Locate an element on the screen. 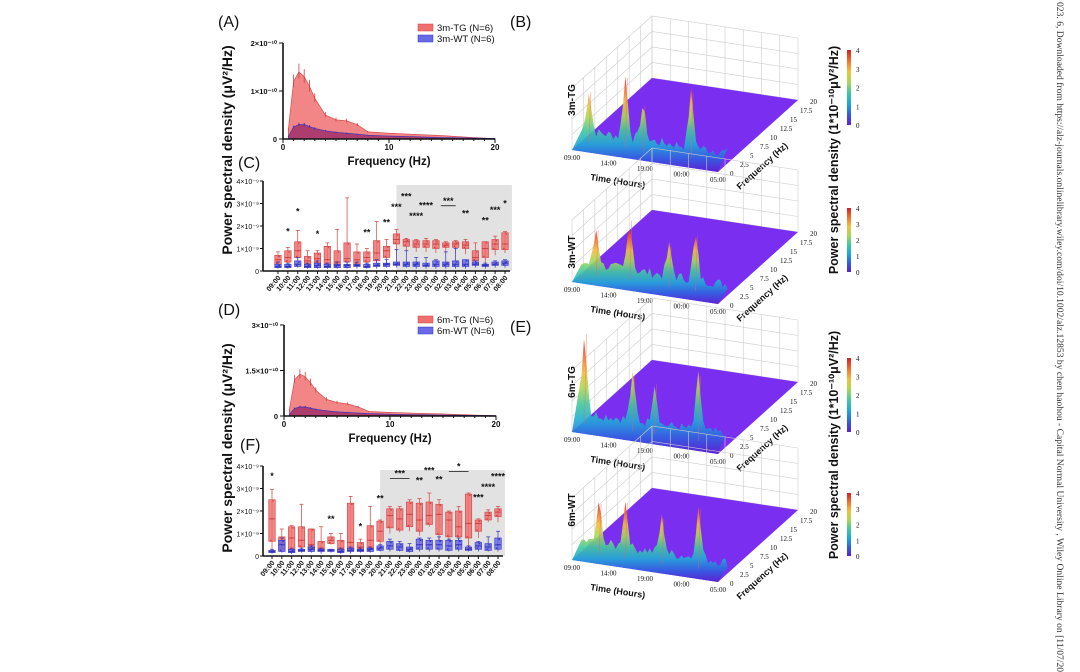 Image resolution: width=1080 pixels, height=672 pixels. box-3m-WT-18:00 is located at coordinates (367, 265).